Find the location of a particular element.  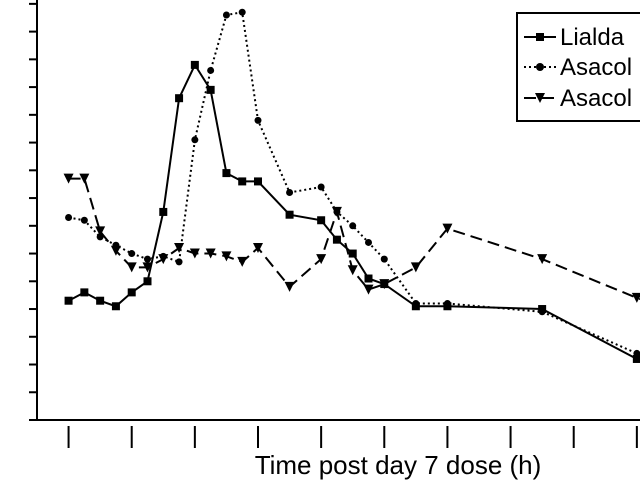

legend-label: Lialda is located at coordinates (592, 37).